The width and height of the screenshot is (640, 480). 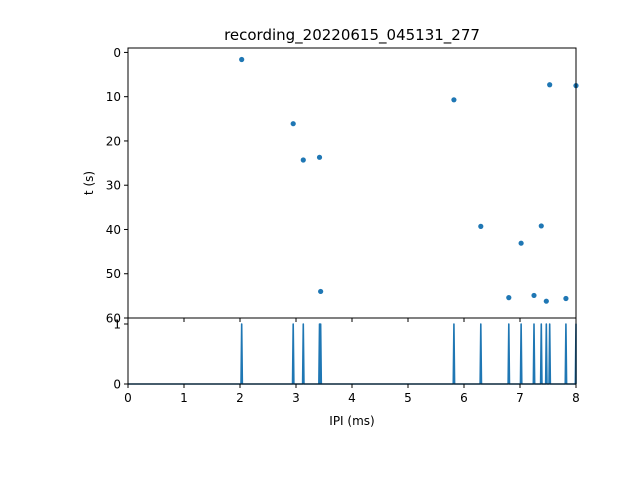 I want to click on ipi-x-tick-label: 2, so click(x=240, y=398).